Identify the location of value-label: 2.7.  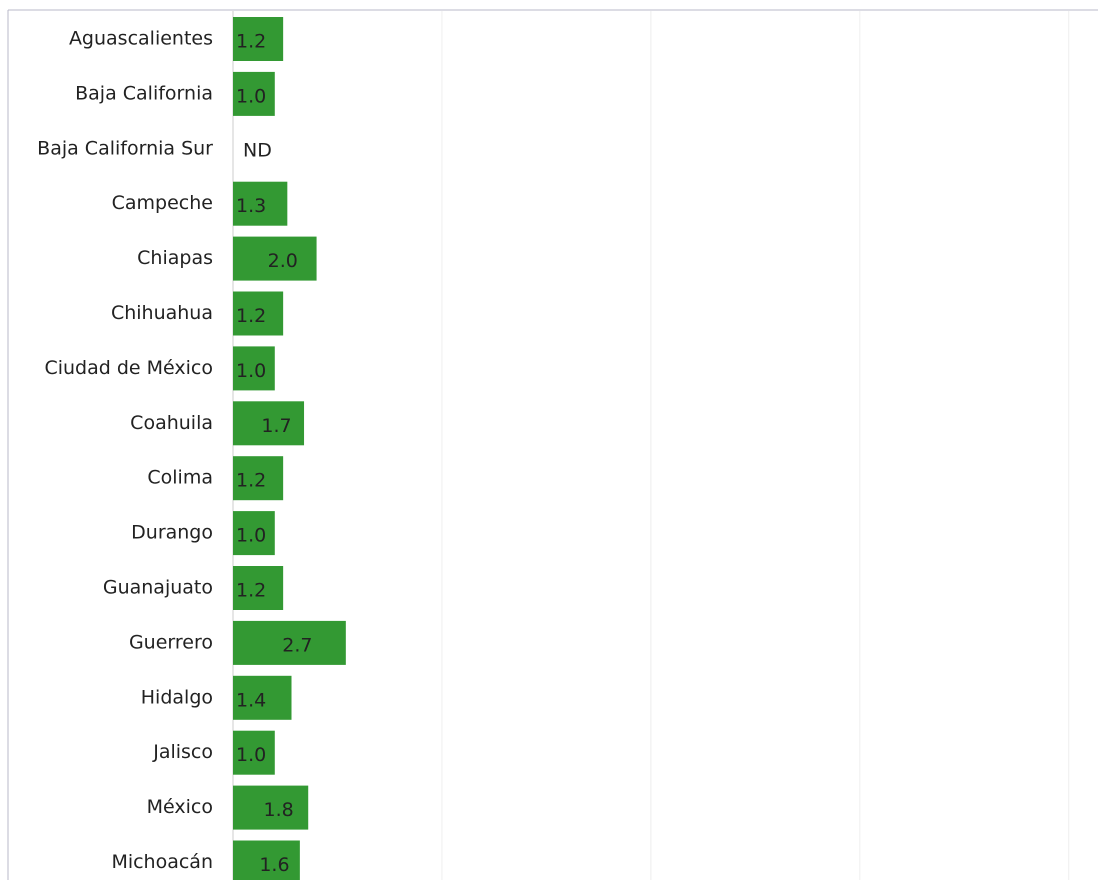
(297, 645).